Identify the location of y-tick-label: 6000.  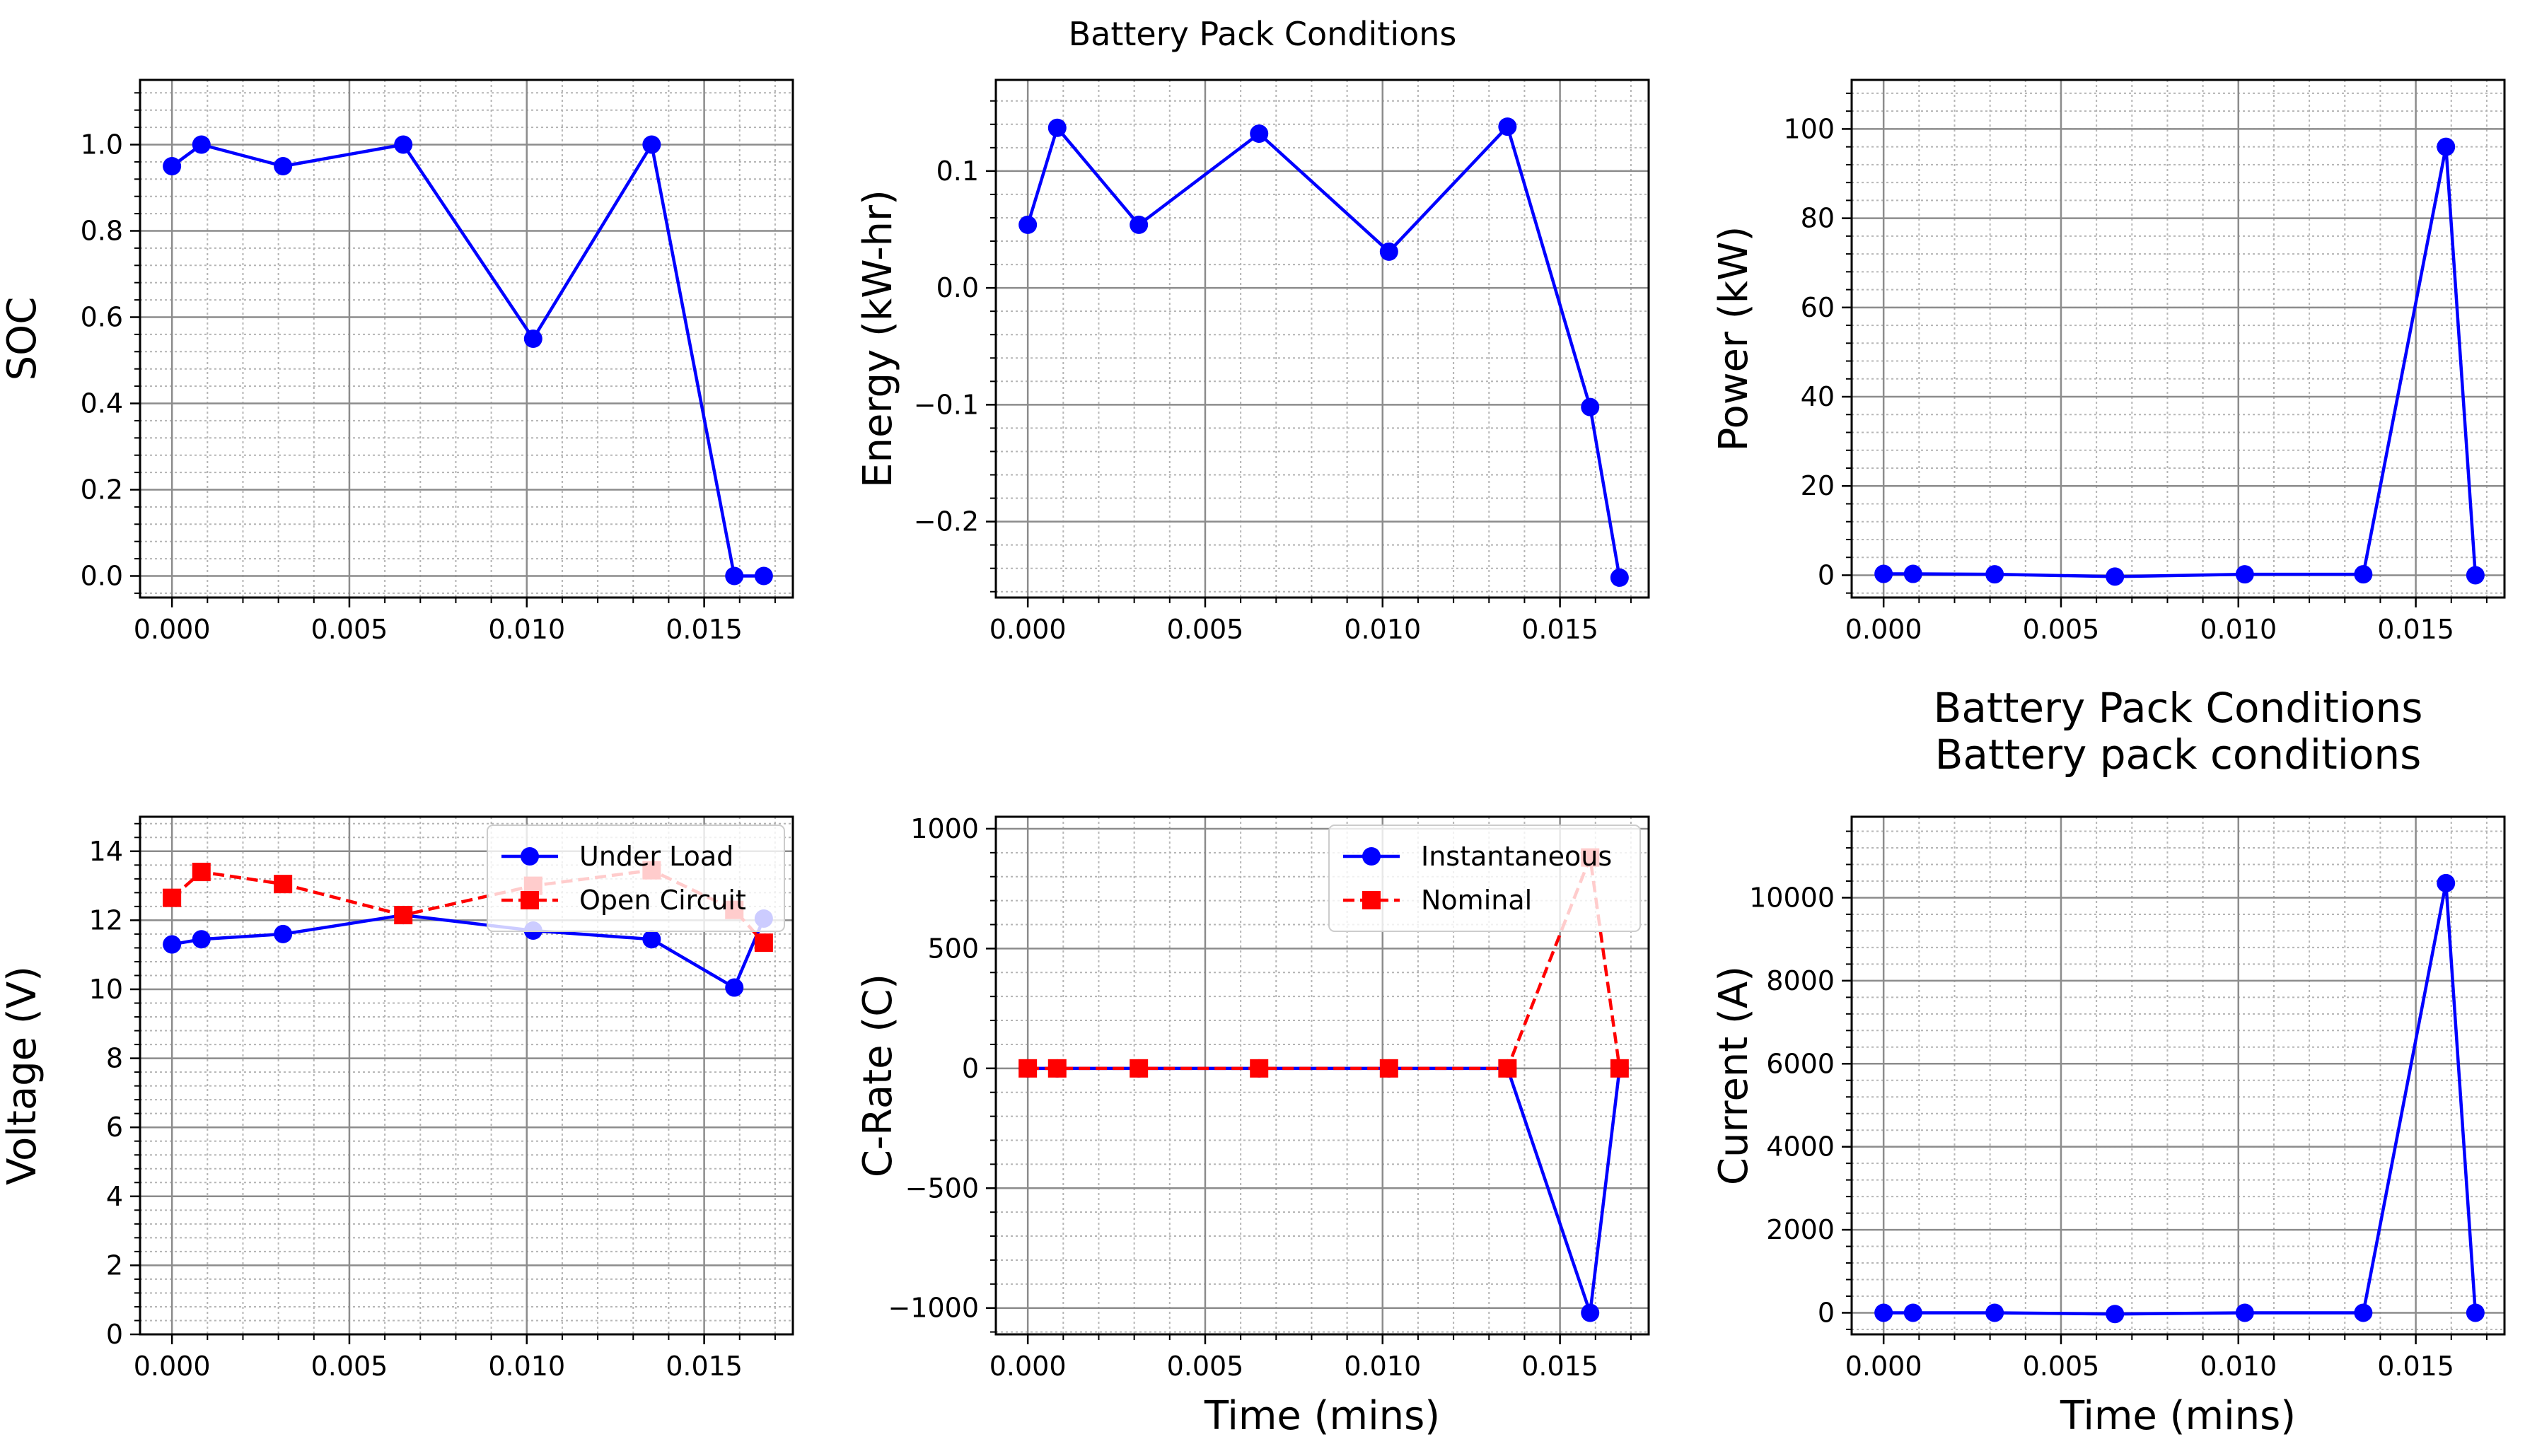
(1800, 1064).